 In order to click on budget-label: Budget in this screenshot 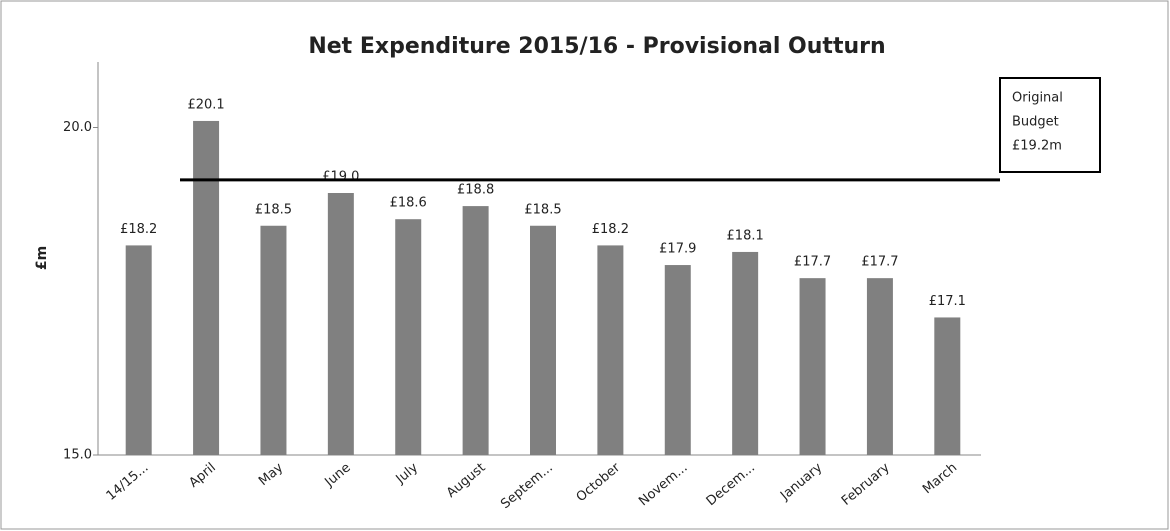, I will do `click(1035, 122)`.